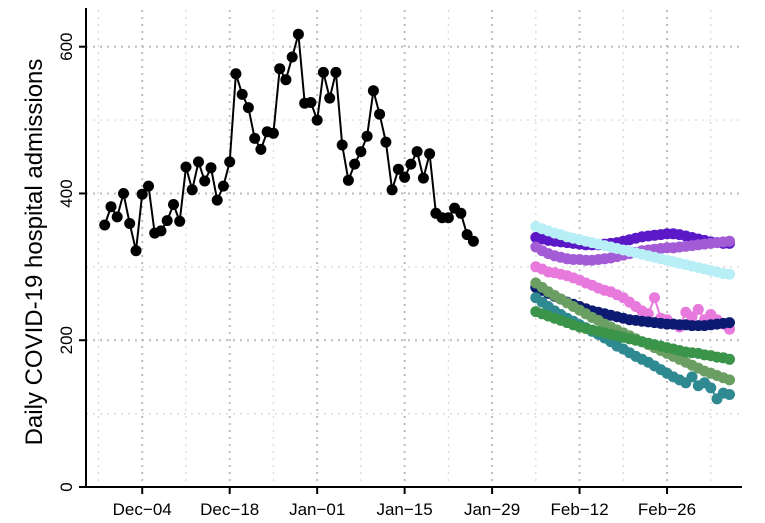 The image size is (765, 523). I want to click on y-tick-label: 0, so click(66, 486).